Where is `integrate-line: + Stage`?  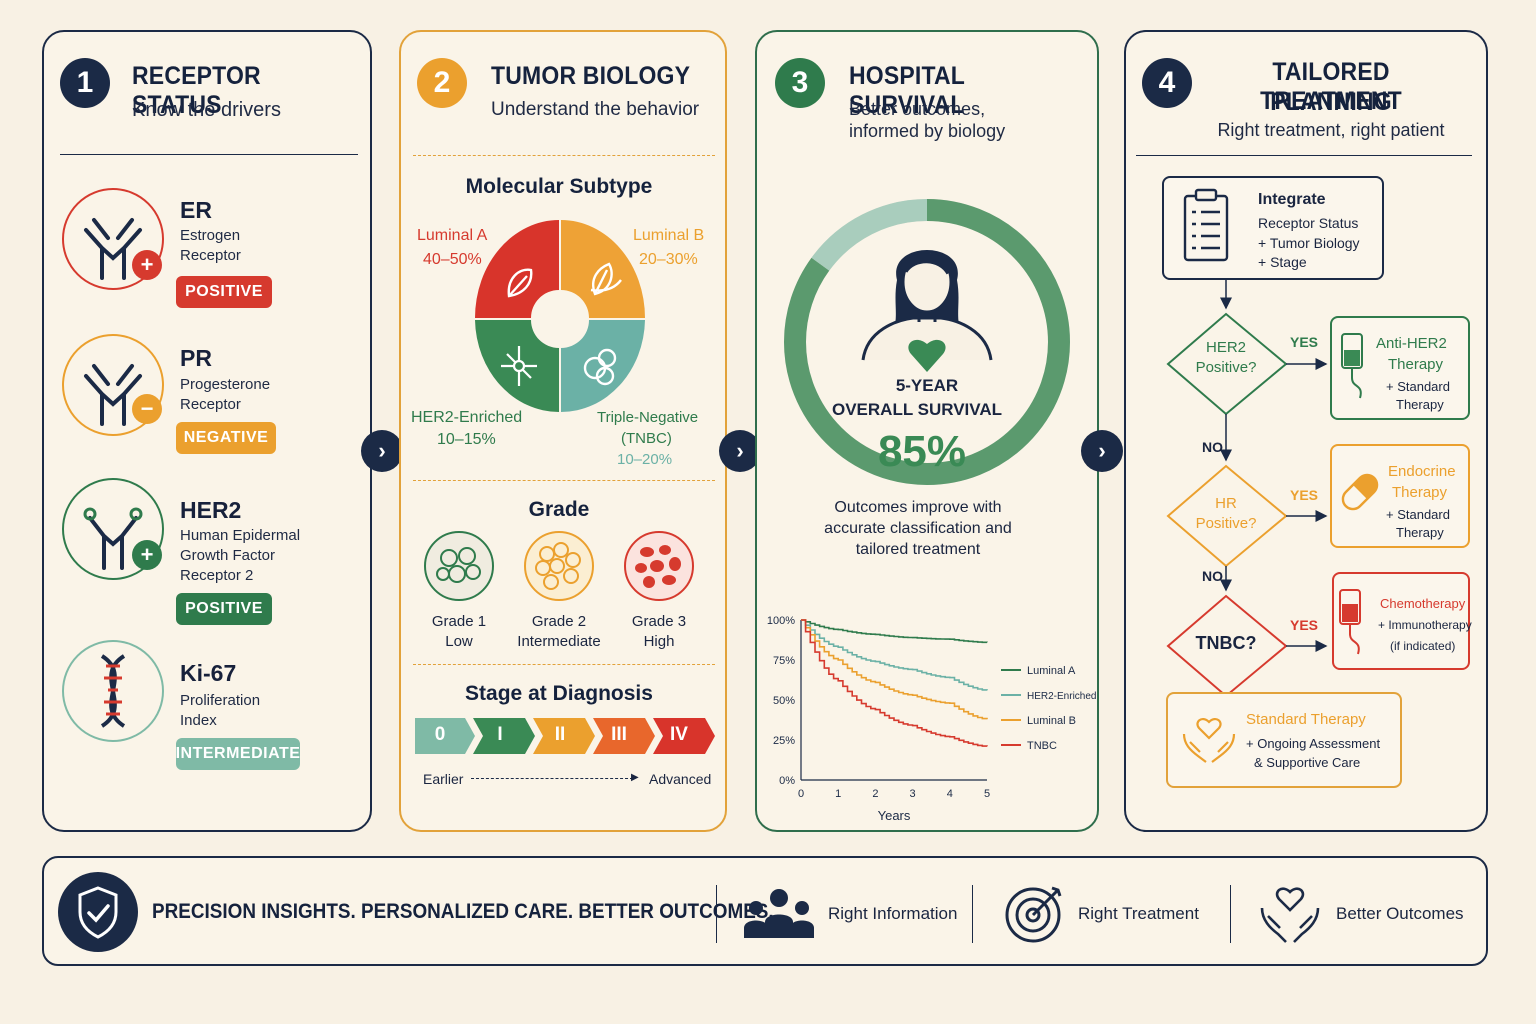
integrate-line: + Stage is located at coordinates (1282, 262).